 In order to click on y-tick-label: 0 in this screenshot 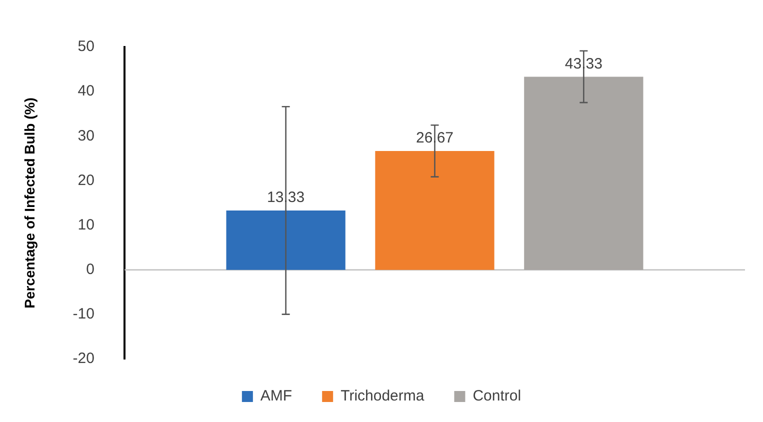, I will do `click(90, 269)`.